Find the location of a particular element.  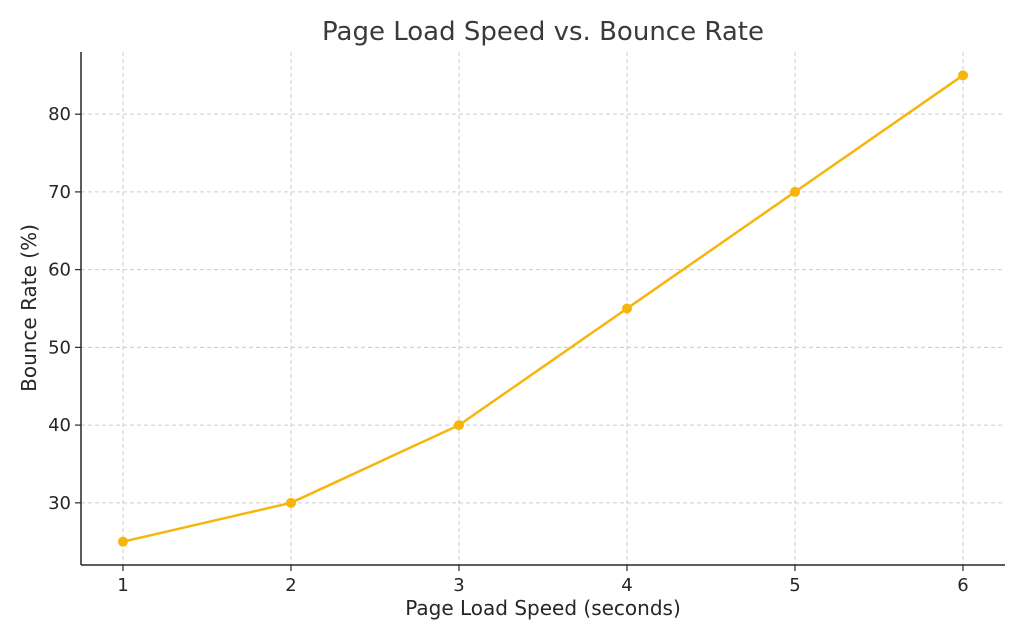

x-tick-label: 2 is located at coordinates (290, 585).